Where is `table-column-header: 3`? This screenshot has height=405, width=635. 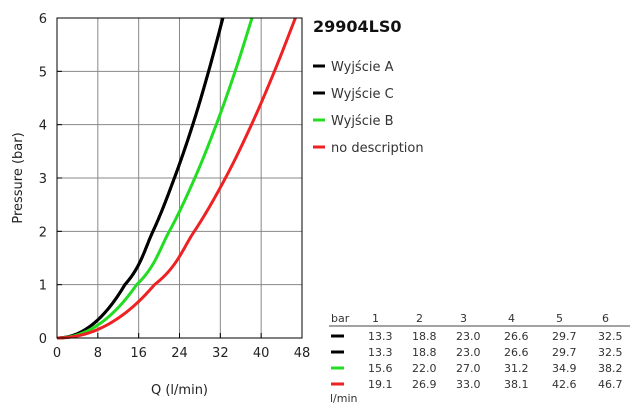 table-column-header: 3 is located at coordinates (463, 318).